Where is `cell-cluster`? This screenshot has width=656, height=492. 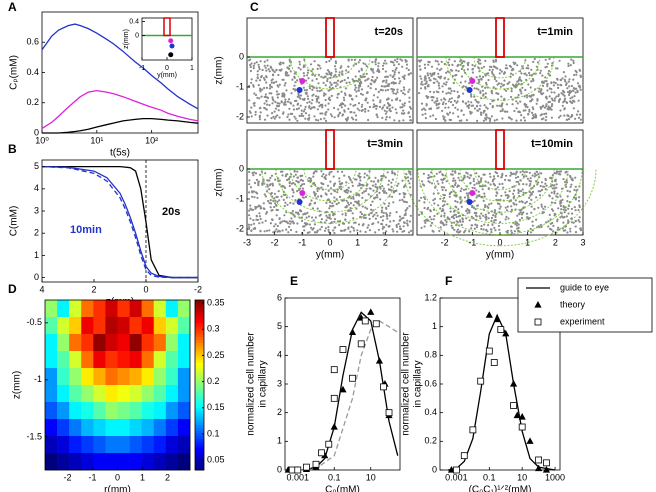 cell-cluster is located at coordinates (472, 193).